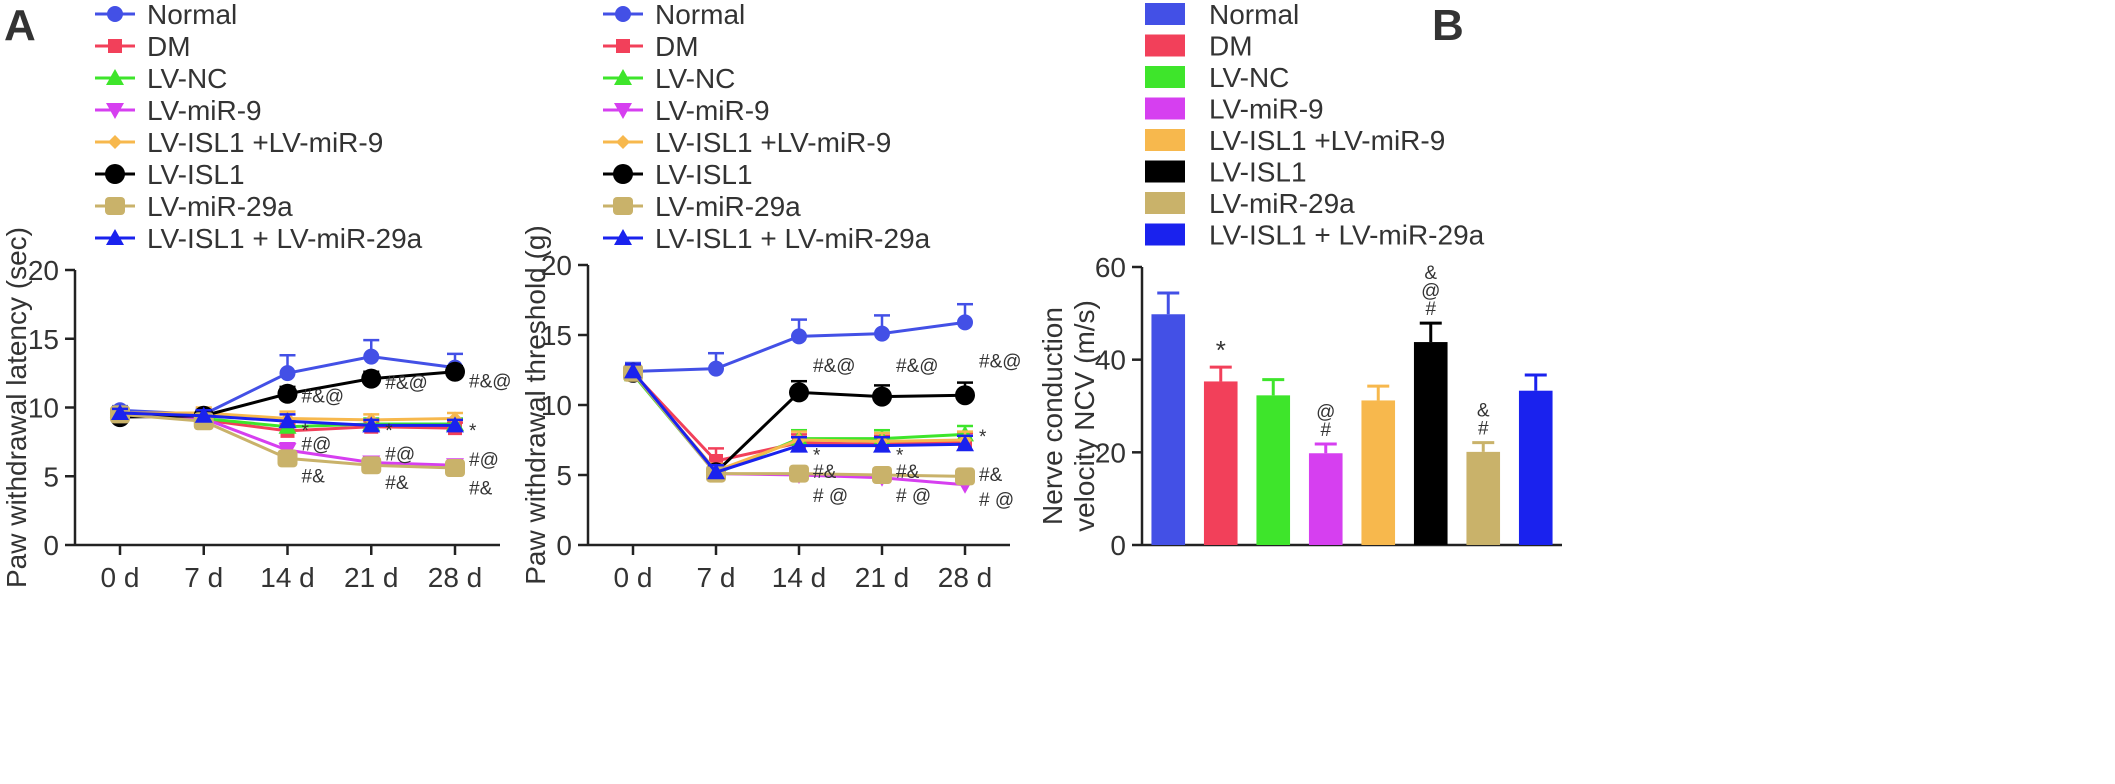 The height and width of the screenshot is (784, 2115). Describe the element at coordinates (204, 110) in the screenshot. I see `latency-legend-label-lv-mir-9: LV-miR-9` at that location.